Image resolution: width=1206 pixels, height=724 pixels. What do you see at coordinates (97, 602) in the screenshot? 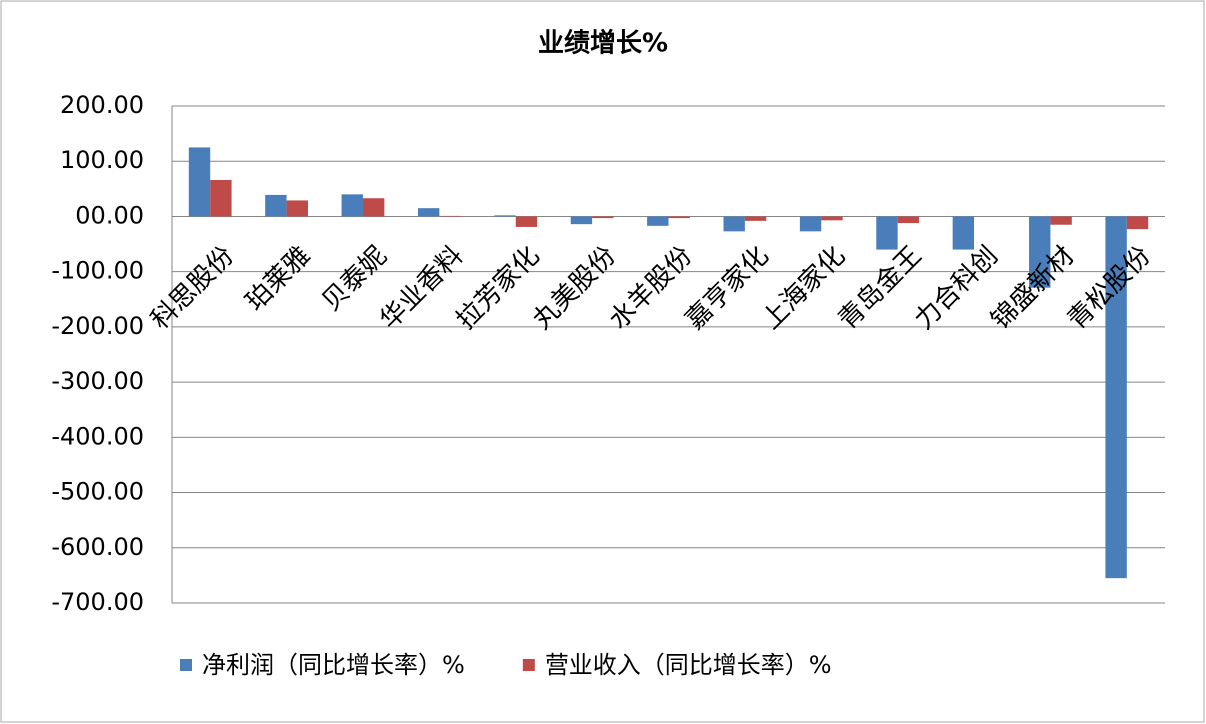
I see `y-tick-label: -700.00` at bounding box center [97, 602].